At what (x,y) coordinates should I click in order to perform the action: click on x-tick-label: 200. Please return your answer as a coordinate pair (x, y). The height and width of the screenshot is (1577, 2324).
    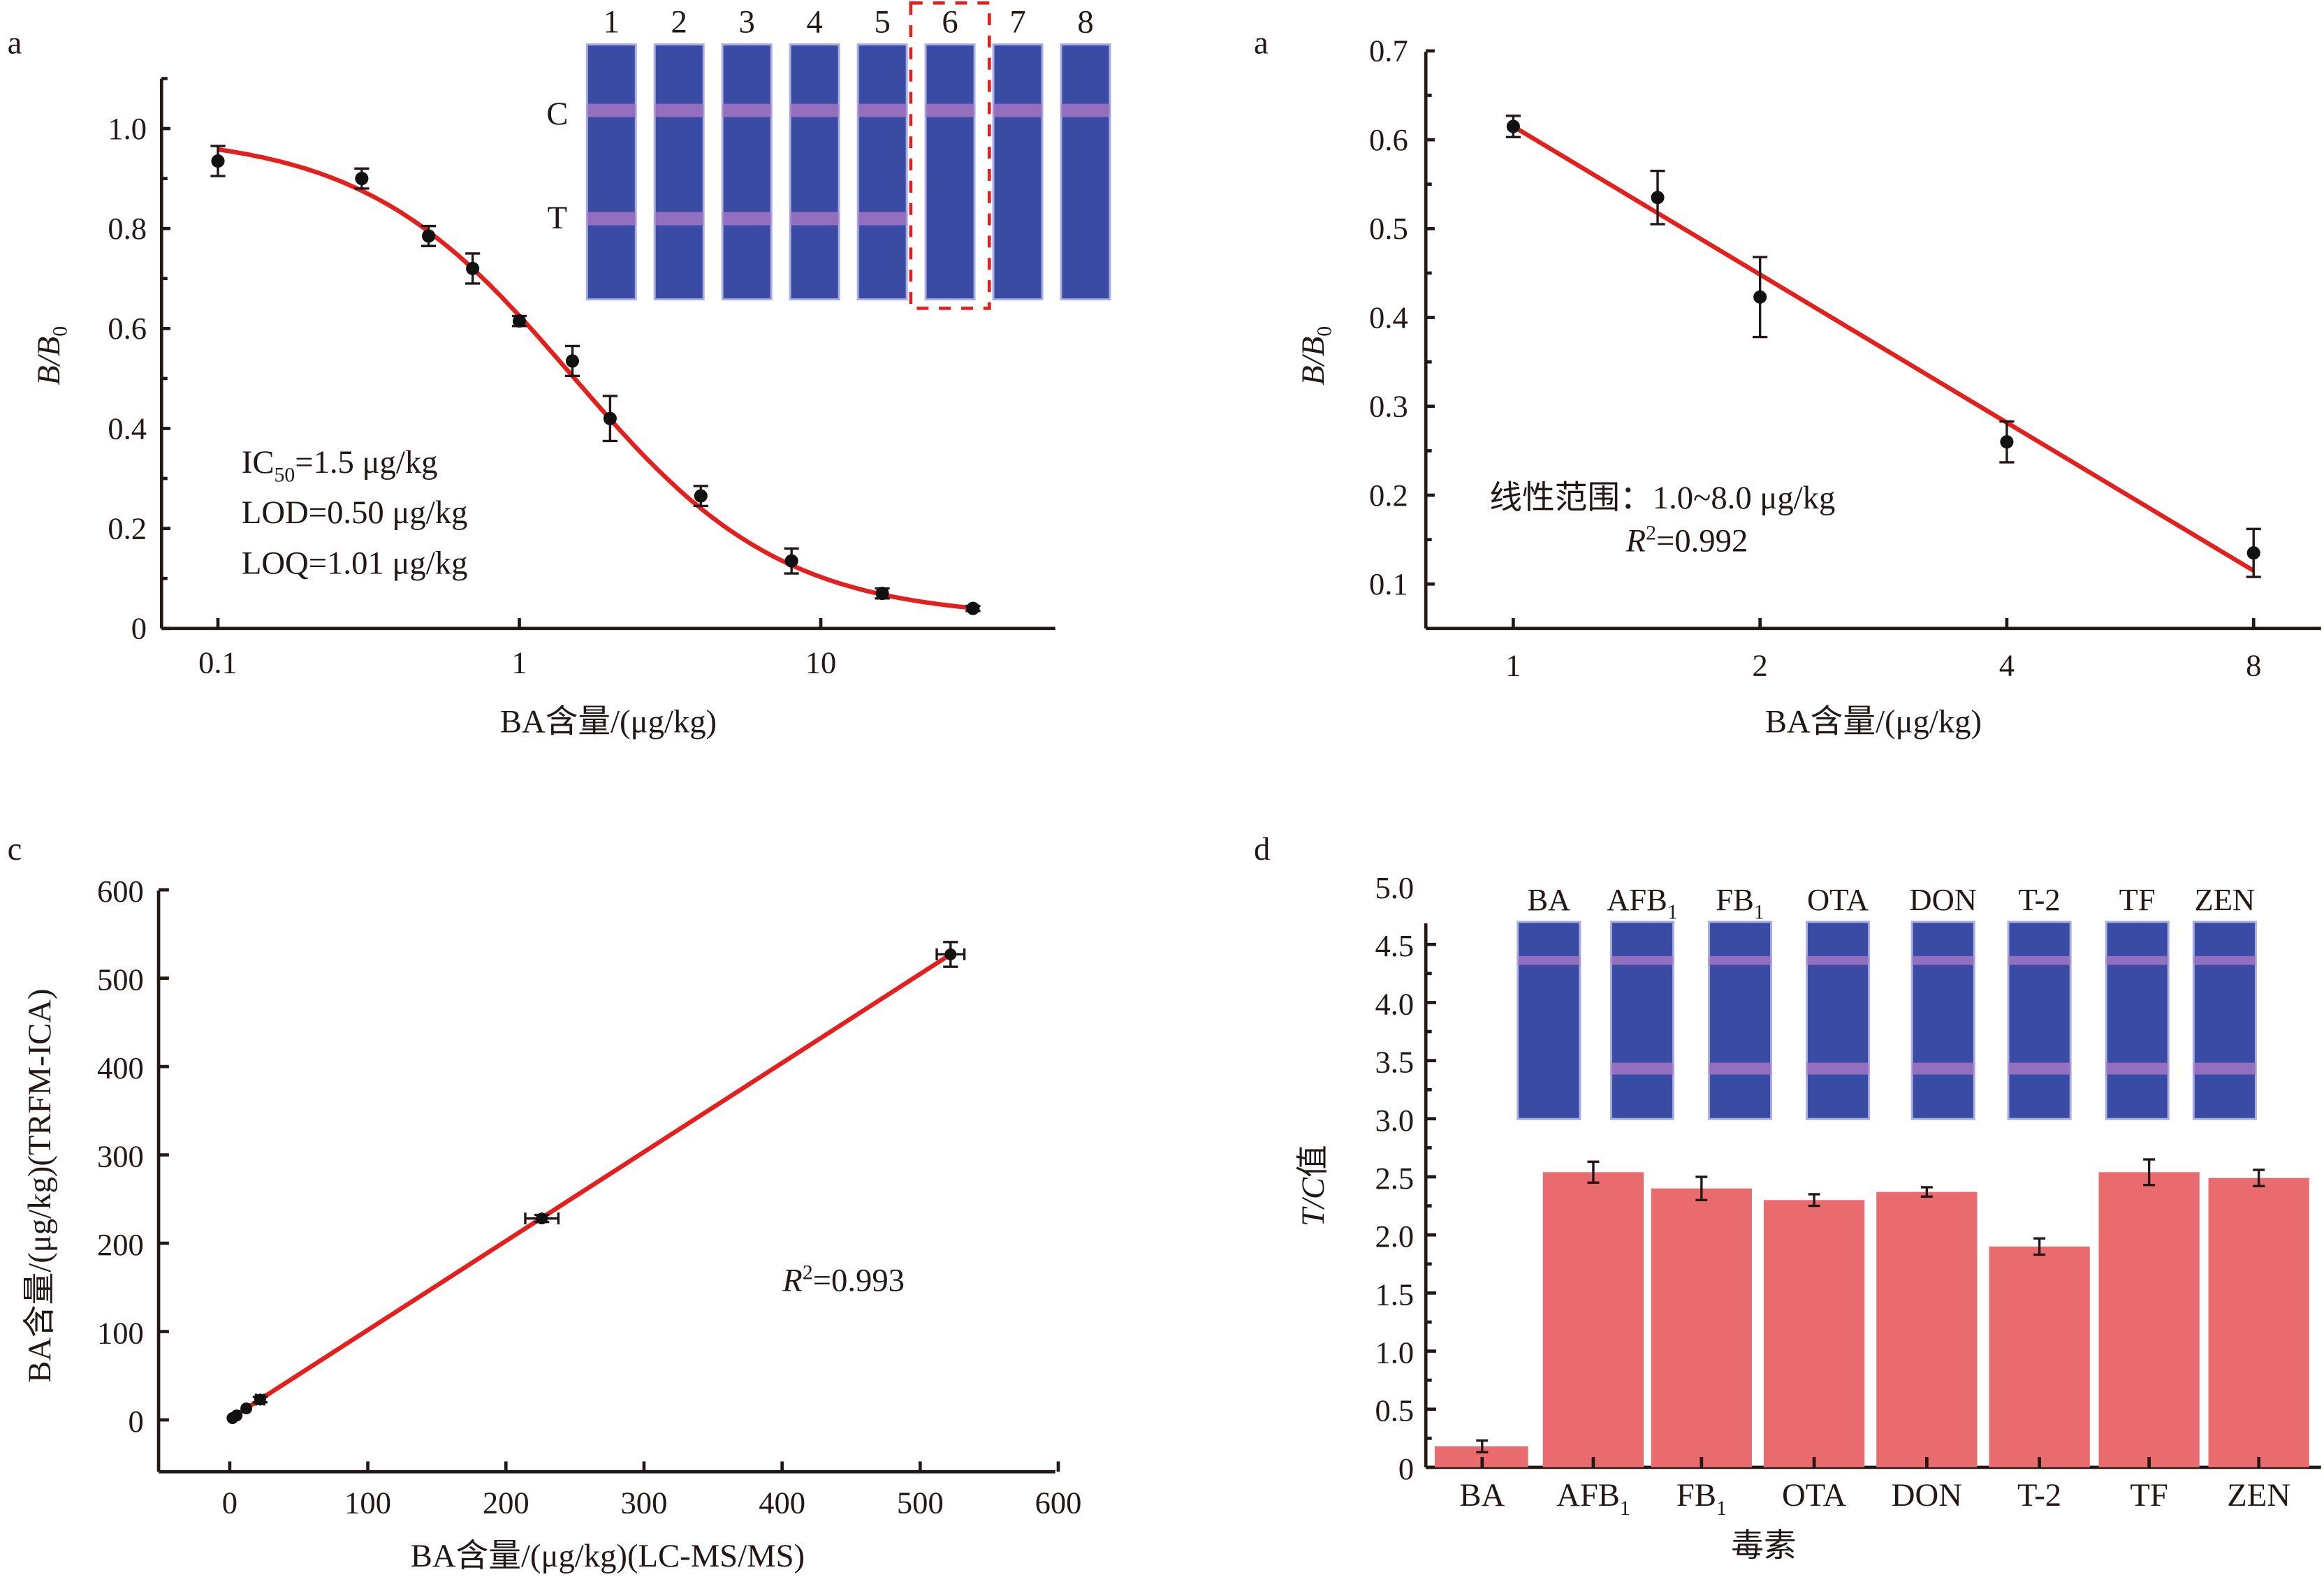
    Looking at the image, I should click on (506, 1503).